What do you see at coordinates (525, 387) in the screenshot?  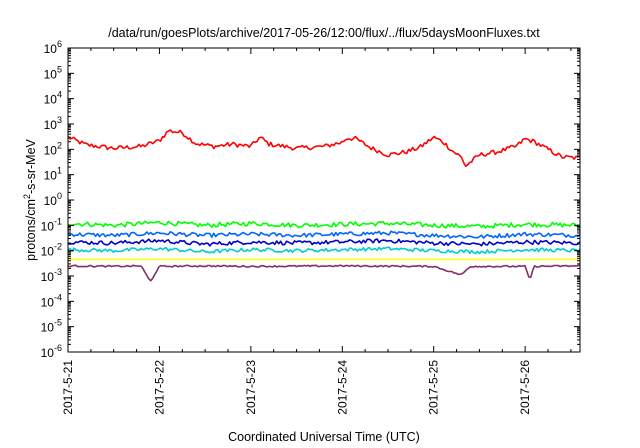 I see `x-tick-label: 2017-5-26` at bounding box center [525, 387].